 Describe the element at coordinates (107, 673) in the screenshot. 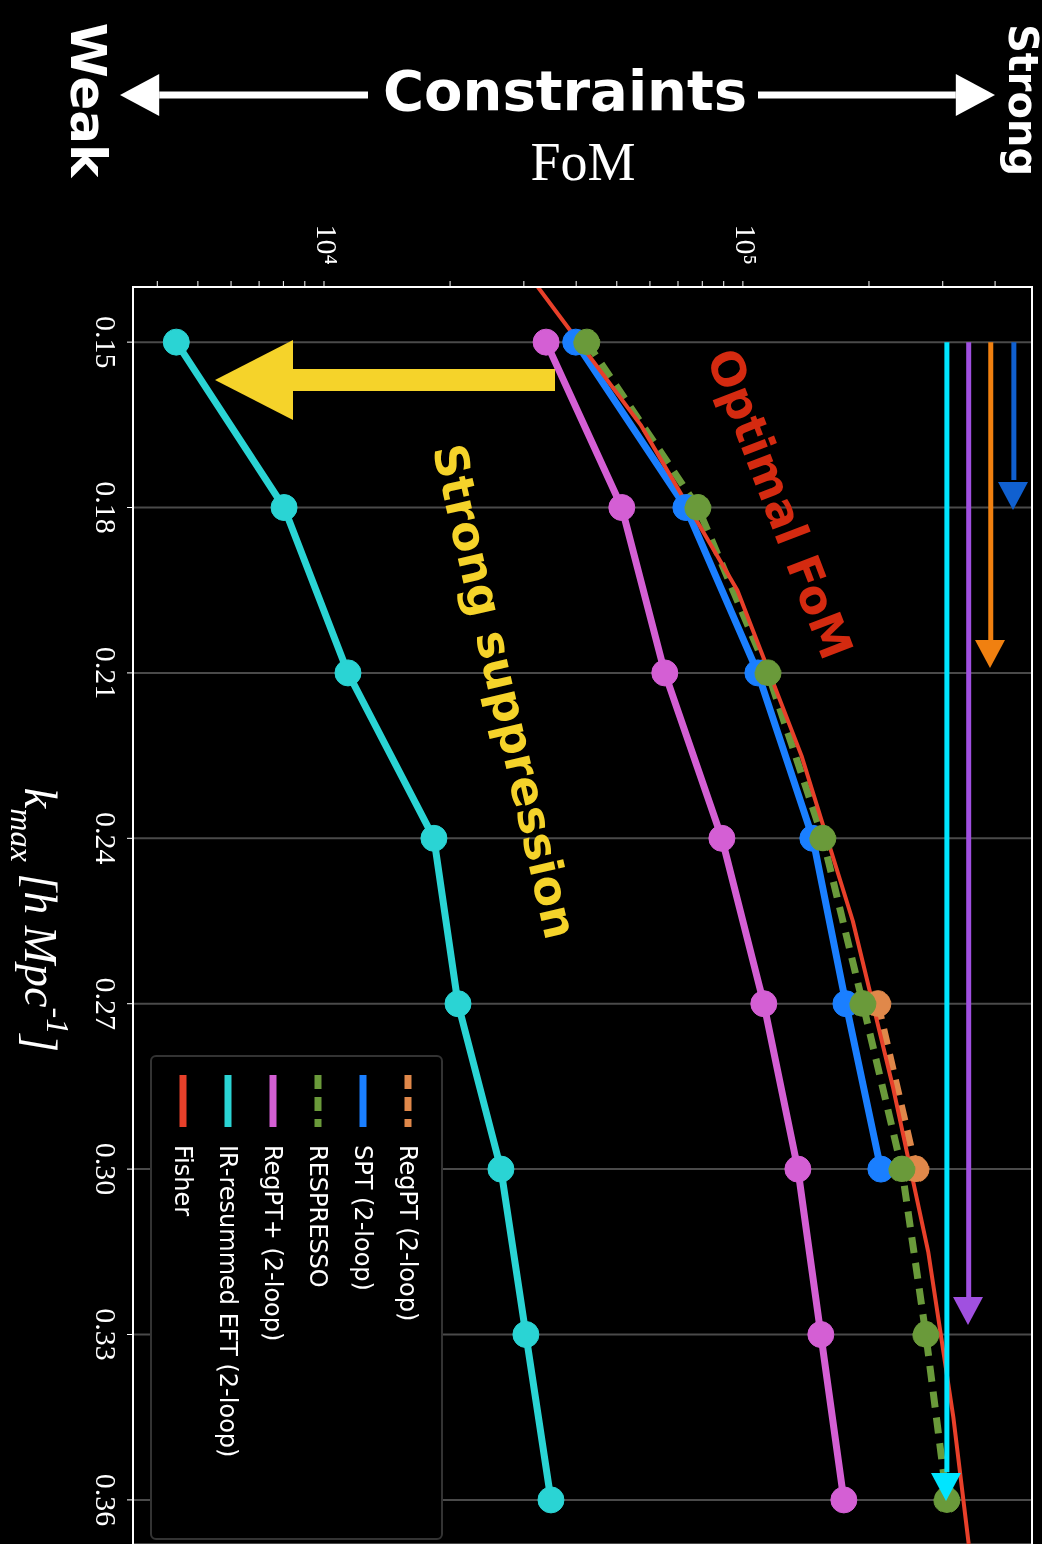

I see `y-tick-label: 0.21` at that location.